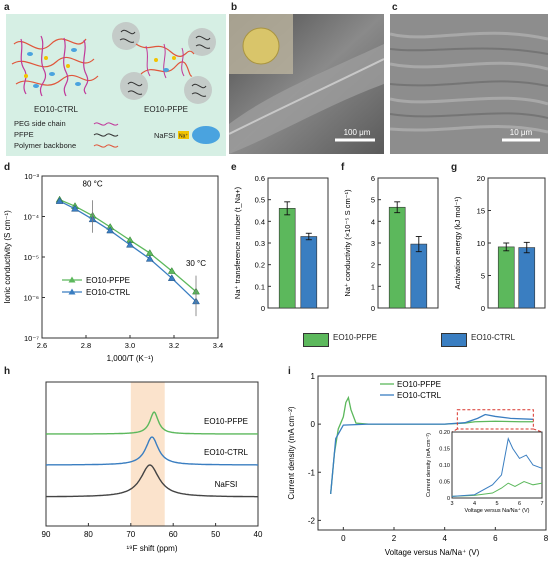 The width and height of the screenshot is (553, 562). What do you see at coordinates (260, 243) in the screenshot?
I see `y-tick-label: 0.3` at bounding box center [260, 243].